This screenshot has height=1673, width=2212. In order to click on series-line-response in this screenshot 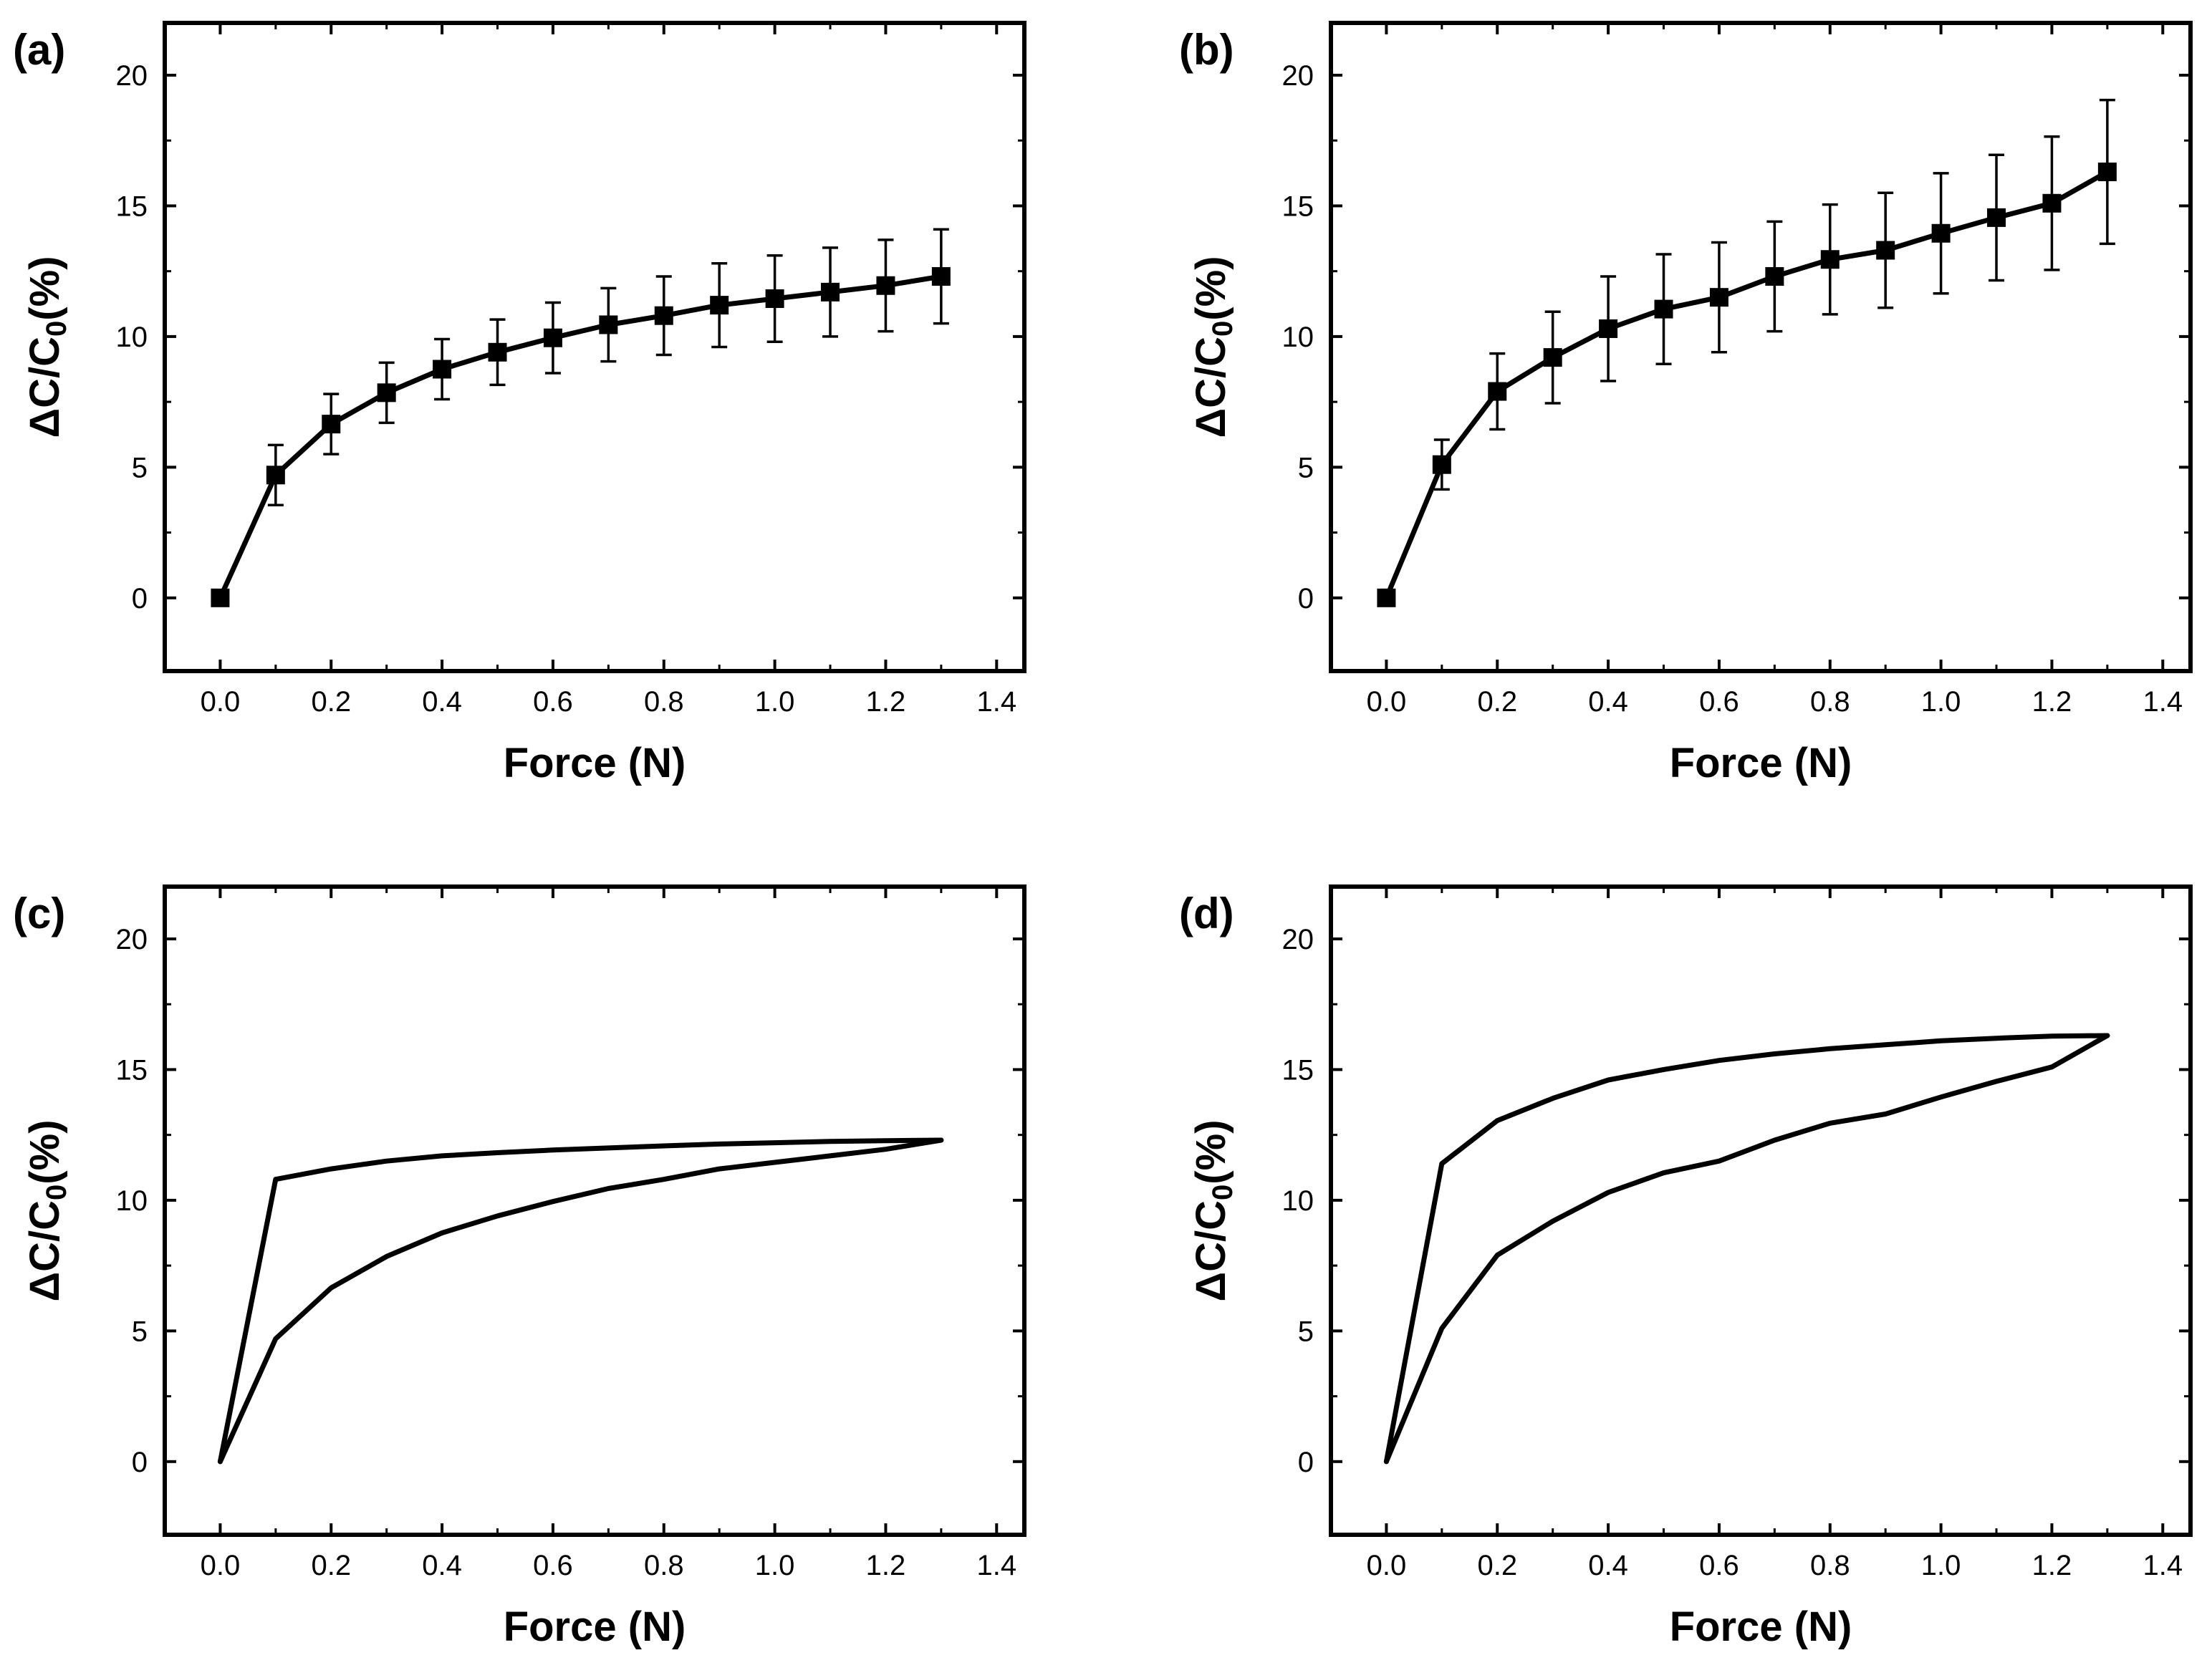, I will do `click(580, 437)`.